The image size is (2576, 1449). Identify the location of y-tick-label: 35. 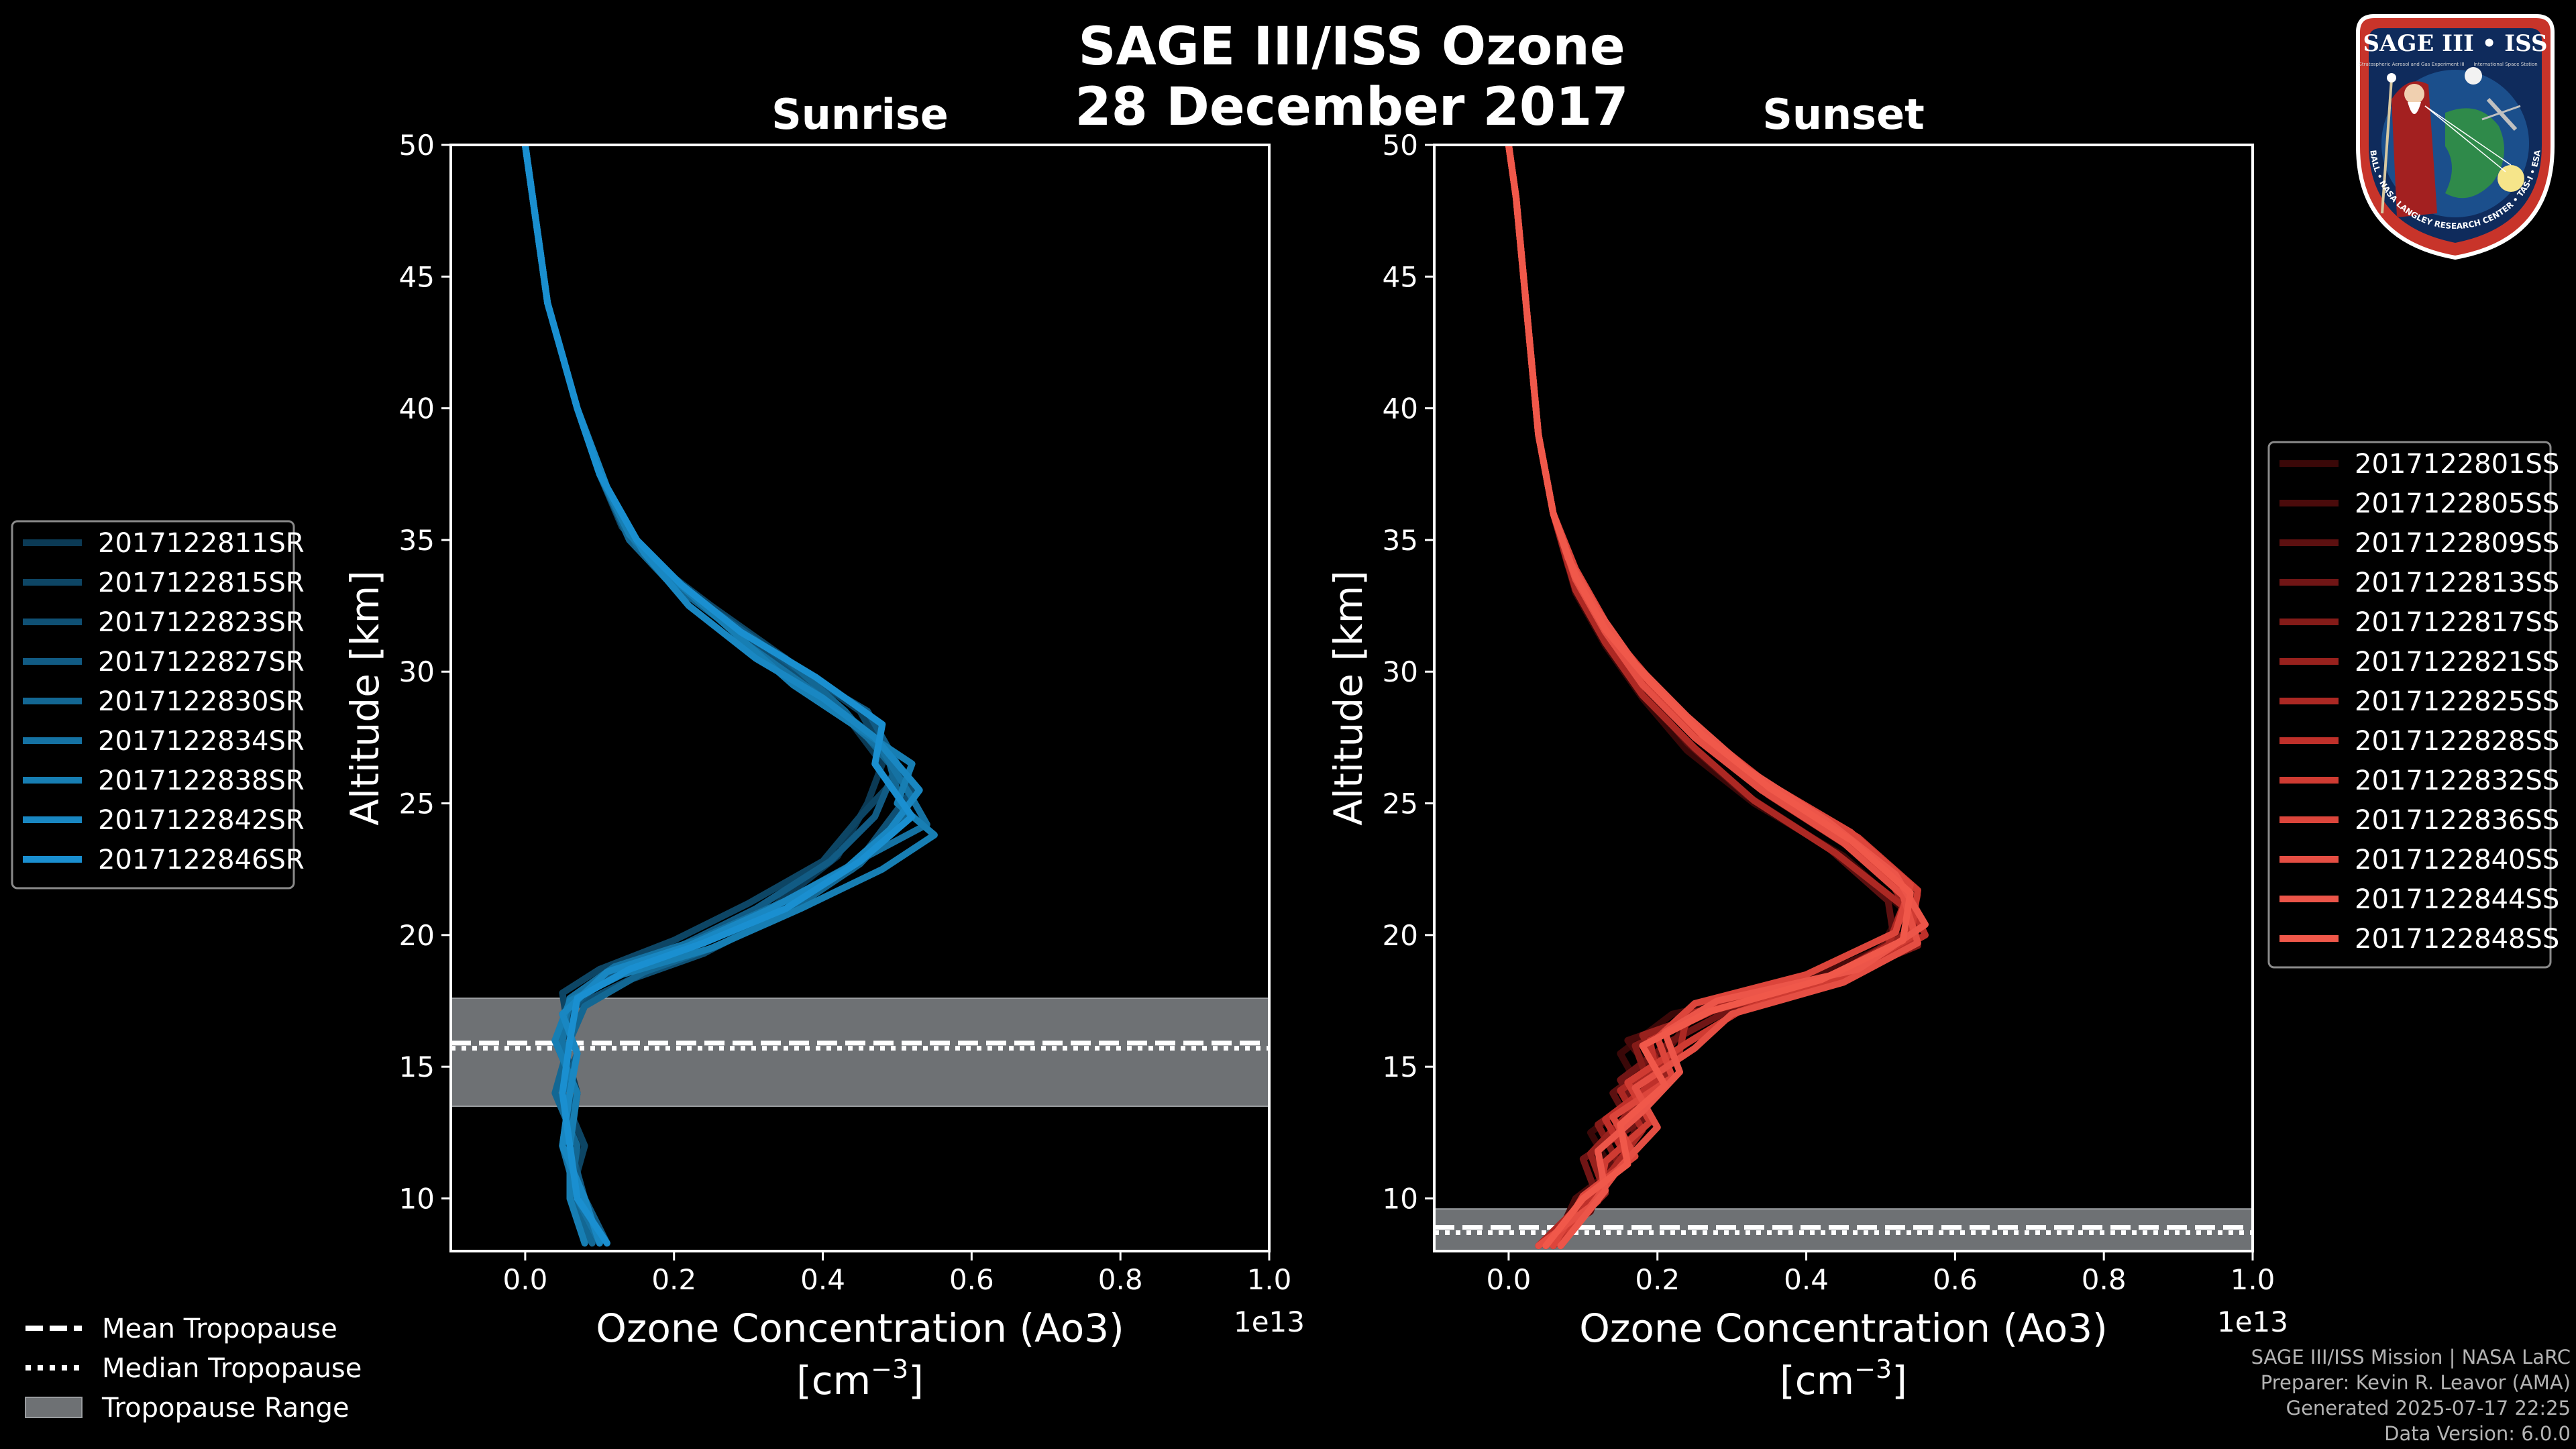
(1400, 540).